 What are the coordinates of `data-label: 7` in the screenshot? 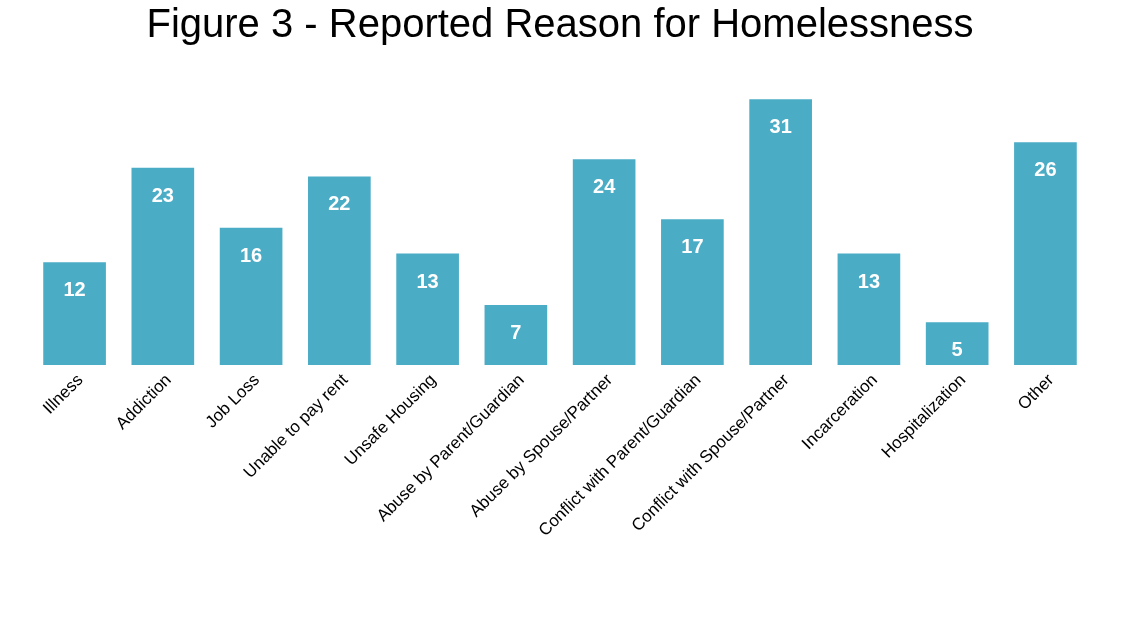 It's located at (516, 332).